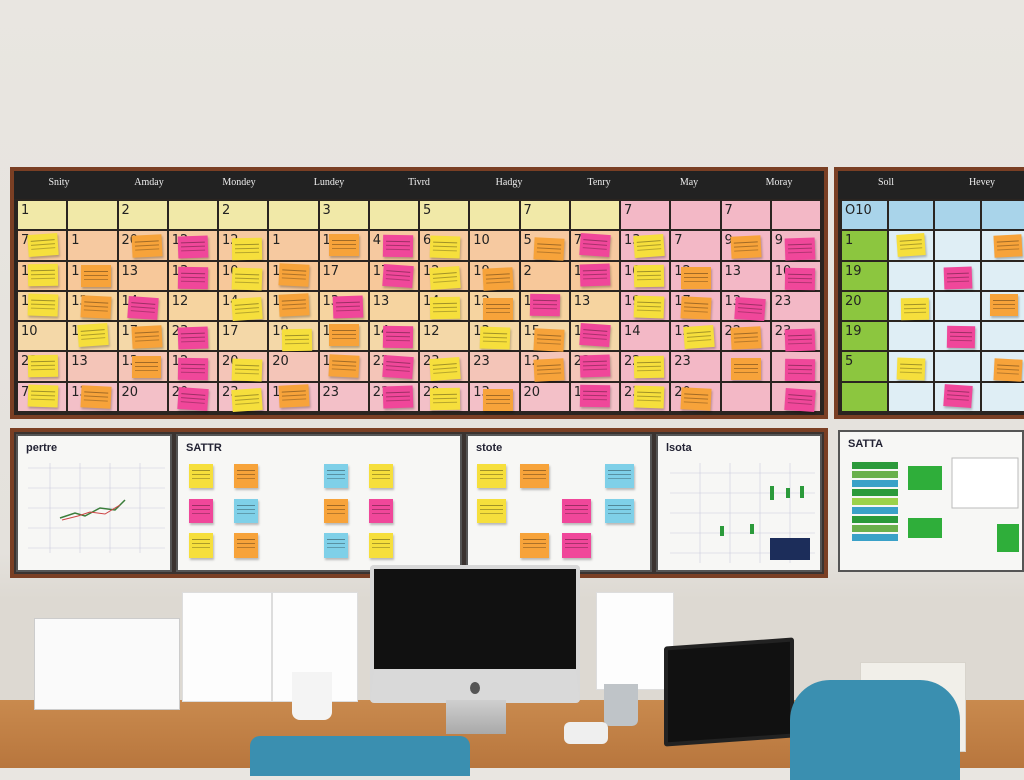  Describe the element at coordinates (419, 185) in the screenshot. I see `calendar-header: Tivrd` at that location.